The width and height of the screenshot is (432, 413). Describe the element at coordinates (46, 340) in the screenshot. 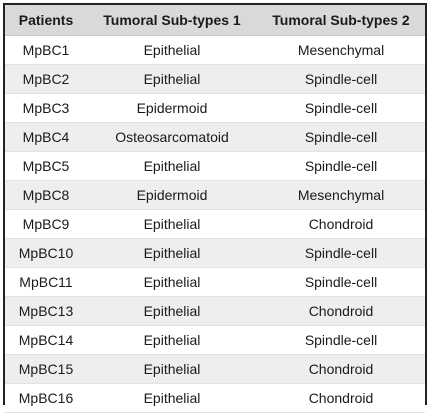

I see `cell-patient: MpBC14` at that location.